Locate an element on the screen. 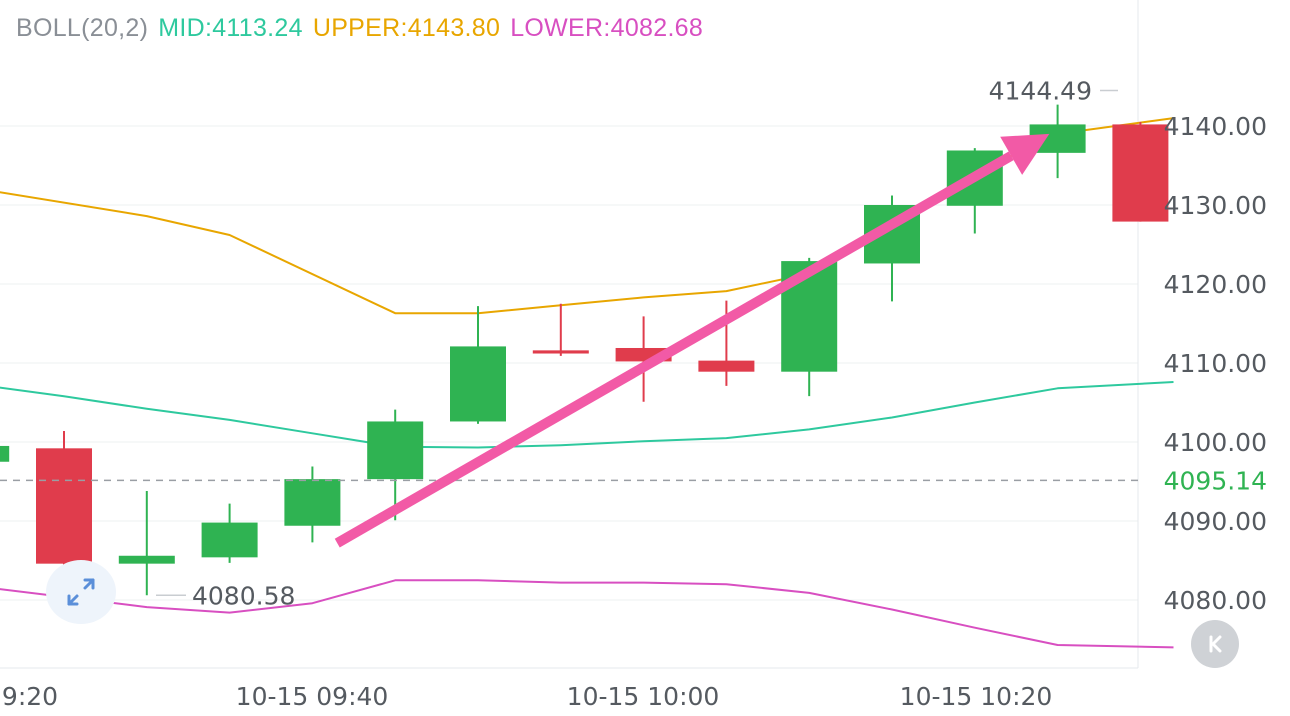 The image size is (1290, 716). upper-value: UPPER:4143.80 is located at coordinates (406, 28).